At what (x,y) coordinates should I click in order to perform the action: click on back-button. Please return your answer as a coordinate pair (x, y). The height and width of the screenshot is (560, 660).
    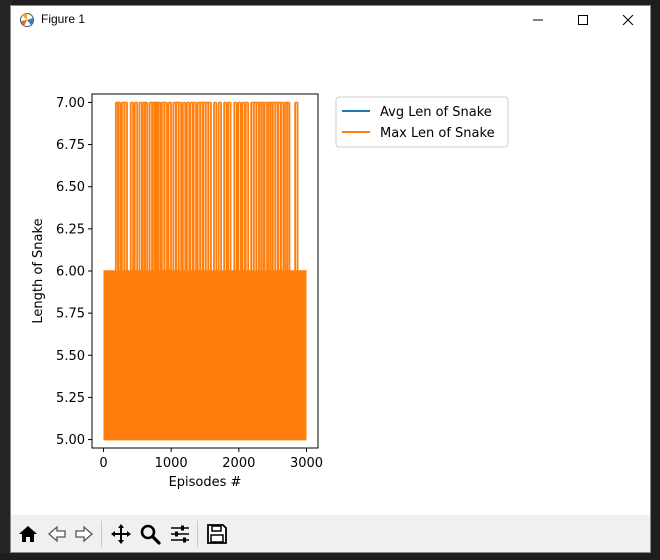
    Looking at the image, I should click on (57, 534).